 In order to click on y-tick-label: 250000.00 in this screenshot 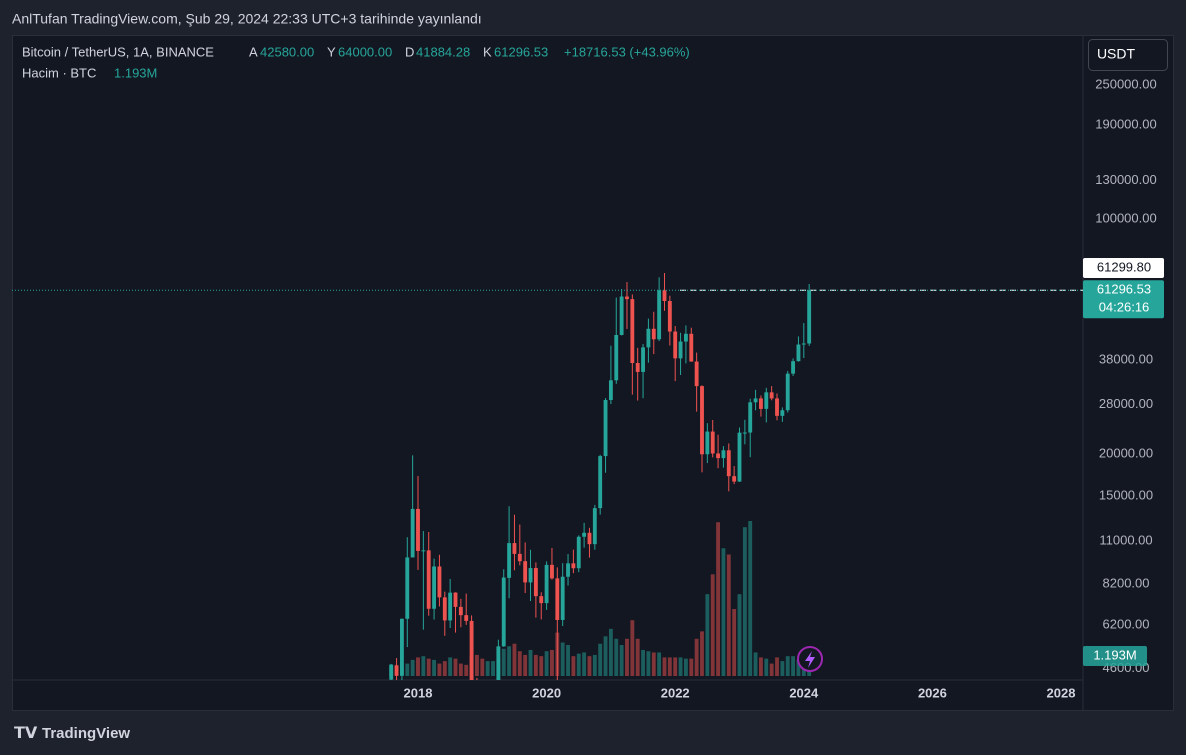, I will do `click(1125, 83)`.